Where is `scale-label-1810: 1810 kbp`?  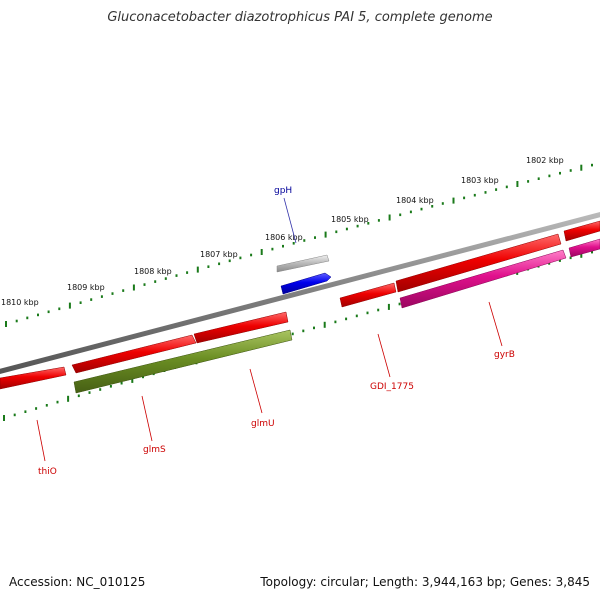
scale-label-1810: 1810 kbp is located at coordinates (20, 302).